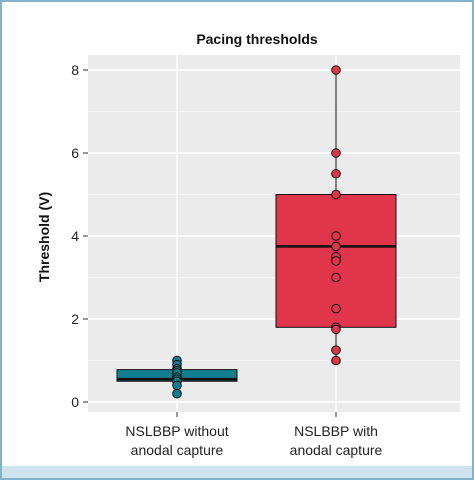 The height and width of the screenshot is (480, 474). I want to click on y-tick-label: 6, so click(75, 153).